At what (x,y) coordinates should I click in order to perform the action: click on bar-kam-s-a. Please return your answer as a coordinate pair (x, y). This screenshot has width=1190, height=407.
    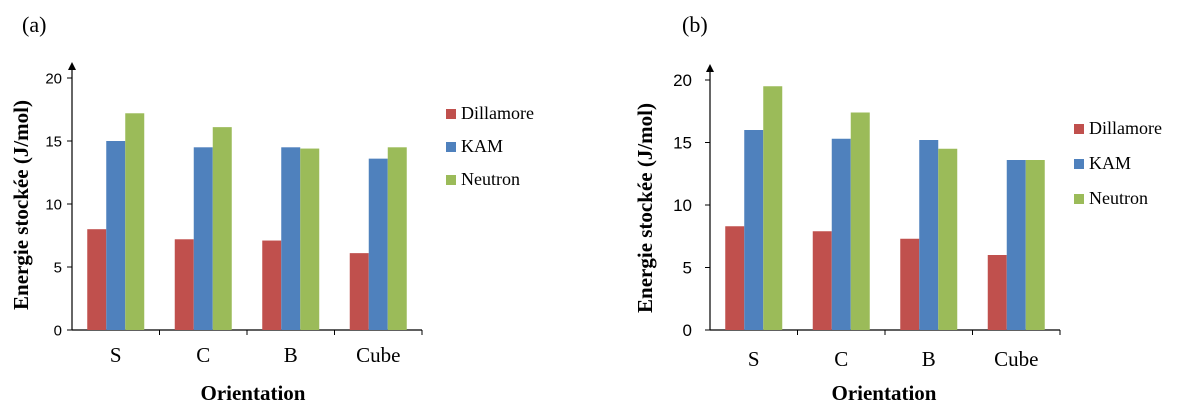
    Looking at the image, I should click on (116, 235).